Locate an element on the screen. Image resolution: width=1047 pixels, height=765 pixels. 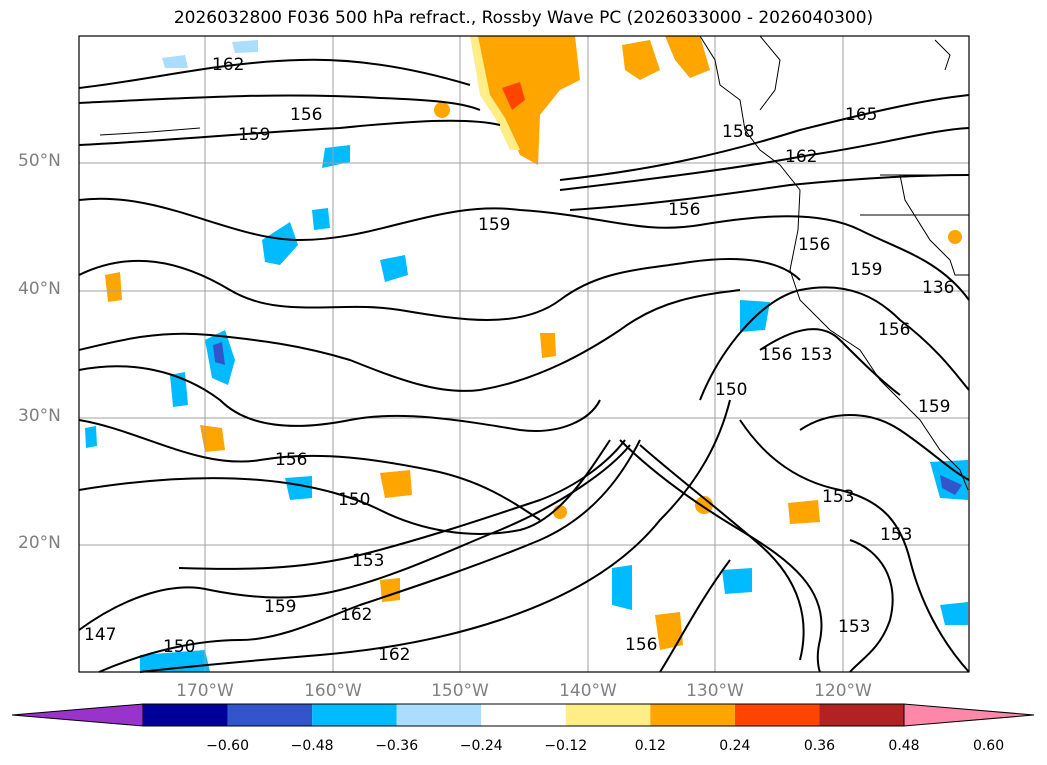
contour-label: 165 is located at coordinates (861, 115).